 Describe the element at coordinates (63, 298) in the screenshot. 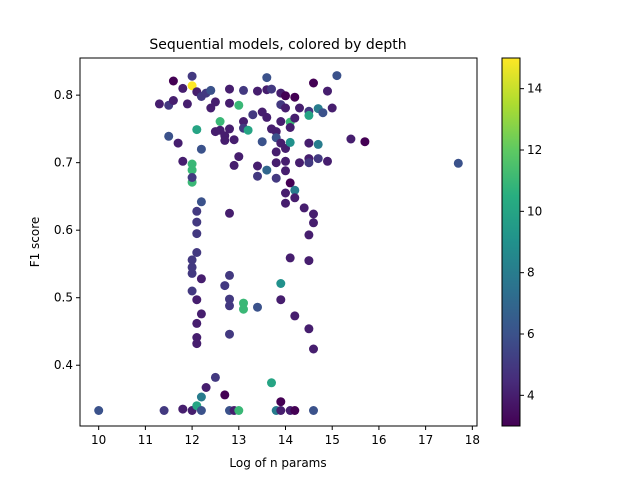

I see `y-tick-label: 0.5` at that location.